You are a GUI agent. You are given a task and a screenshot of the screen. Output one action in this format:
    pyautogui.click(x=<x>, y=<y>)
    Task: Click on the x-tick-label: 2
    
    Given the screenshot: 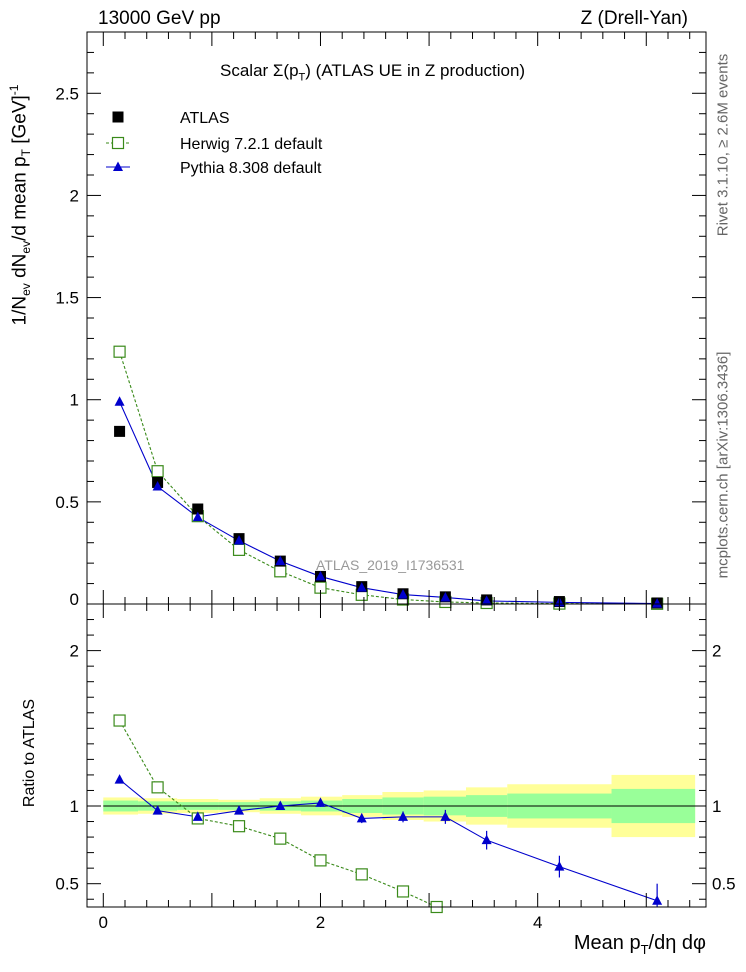 What is the action you would take?
    pyautogui.click(x=320, y=922)
    